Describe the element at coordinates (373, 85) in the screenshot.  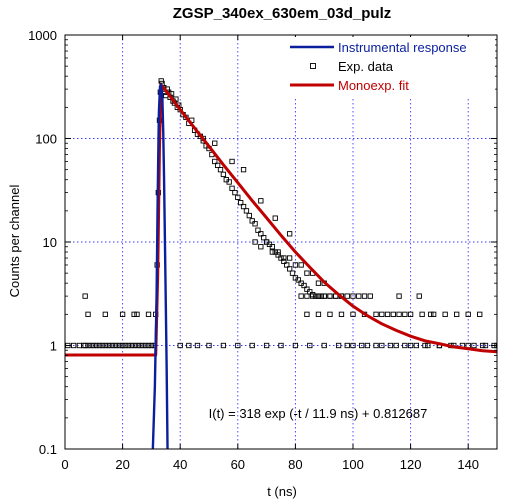
I see `legend-label-2: Monoexp. fit` at that location.